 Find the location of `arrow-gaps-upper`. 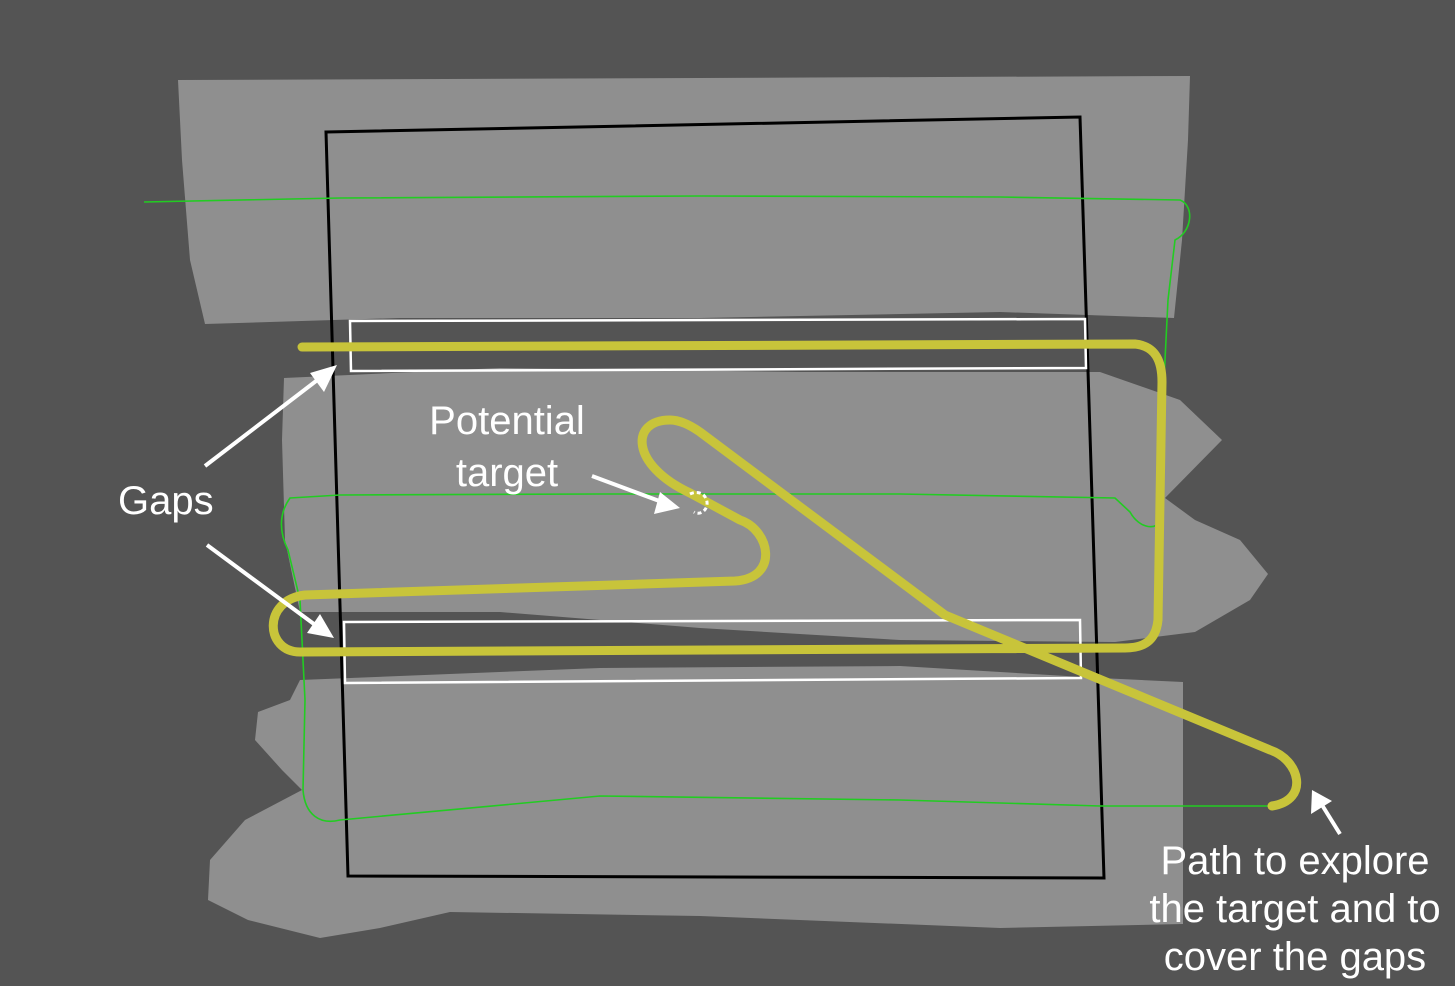

arrow-gaps-upper is located at coordinates (262, 422).